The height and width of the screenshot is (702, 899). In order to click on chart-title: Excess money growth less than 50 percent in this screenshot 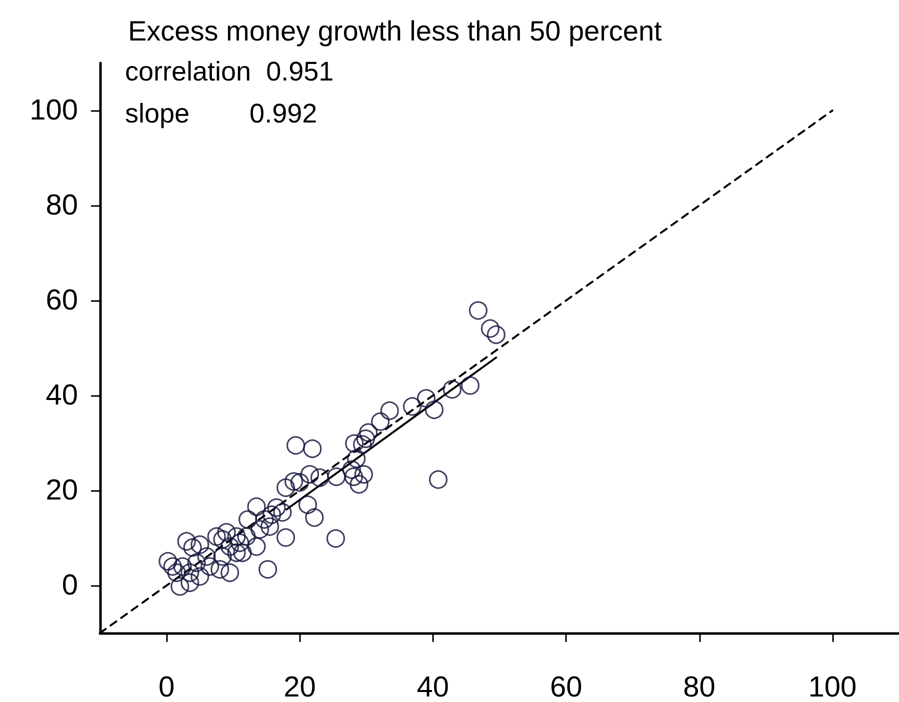, I will do `click(395, 31)`.